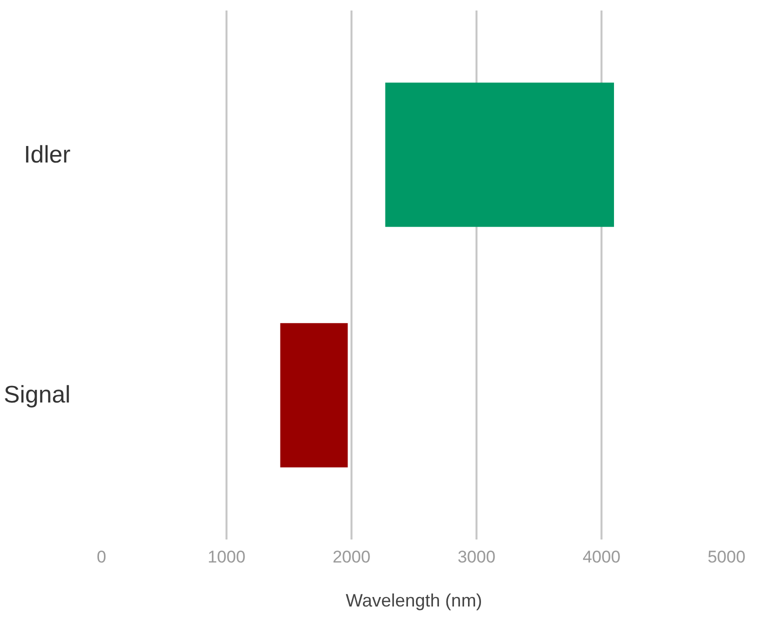 This screenshot has height=623, width=776. What do you see at coordinates (351, 557) in the screenshot?
I see `x-tick-label: 2000` at bounding box center [351, 557].